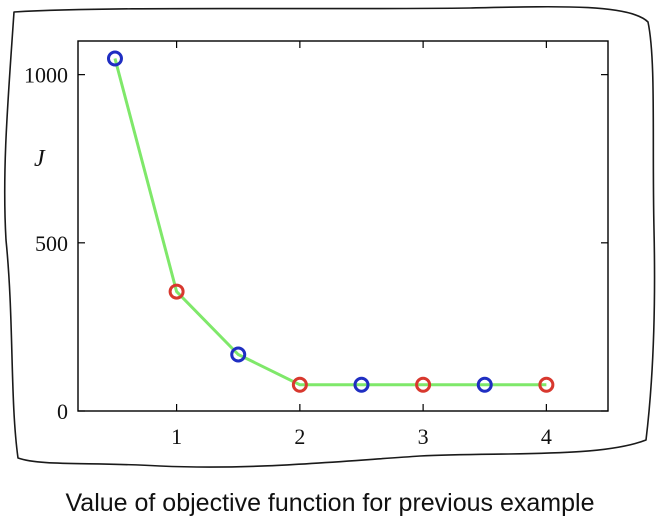  What do you see at coordinates (299, 436) in the screenshot?
I see `x-tick-label: 2` at bounding box center [299, 436].